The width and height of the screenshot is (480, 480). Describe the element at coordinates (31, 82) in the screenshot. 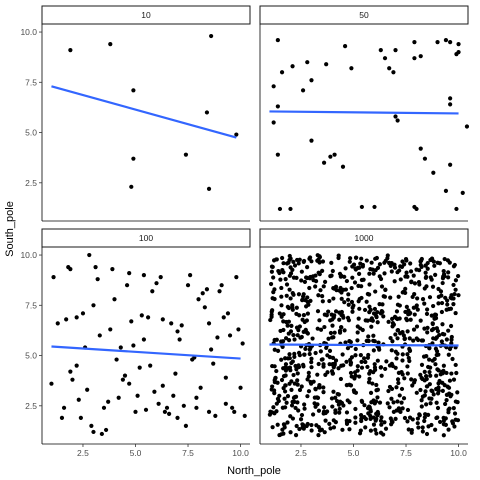

I see `y-tick-label: 7.5` at that location.